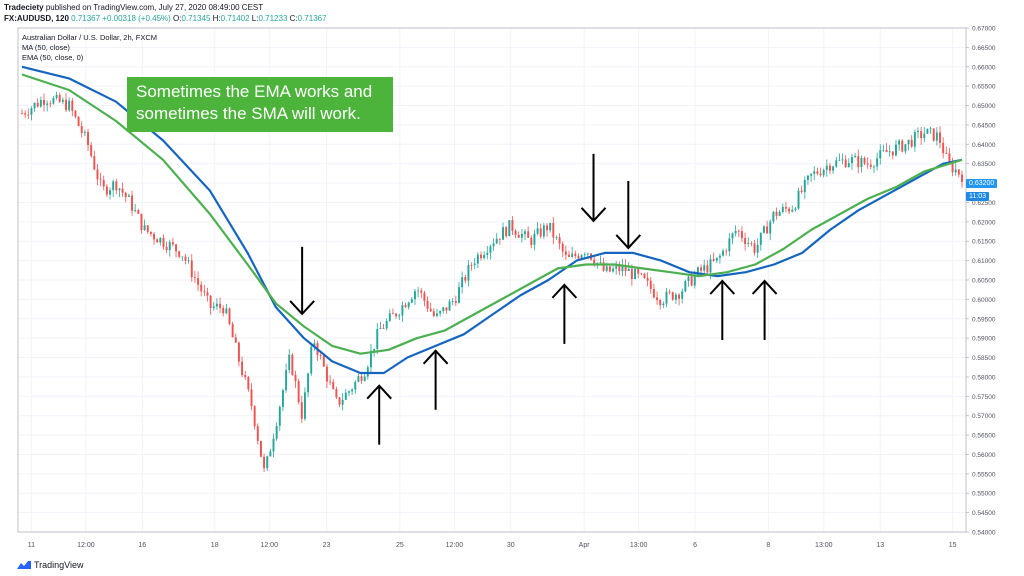 This screenshot has width=1024, height=576. Describe the element at coordinates (984, 436) in the screenshot. I see `y-tick-label: 0.56500` at that location.